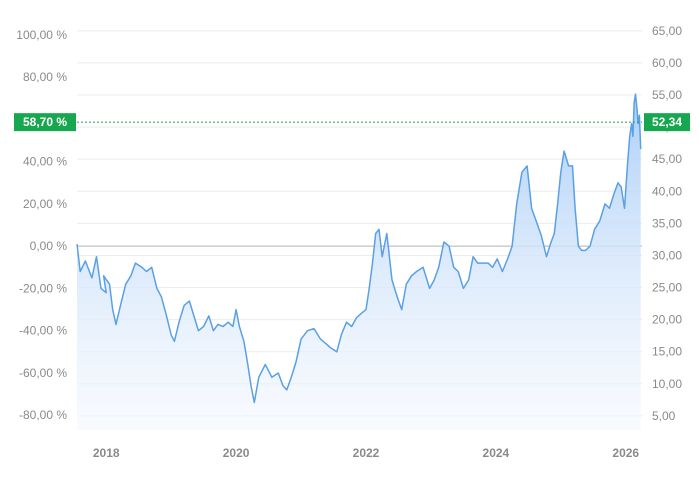  I want to click on y-left-tick-label: 80,00 %, so click(45, 77).